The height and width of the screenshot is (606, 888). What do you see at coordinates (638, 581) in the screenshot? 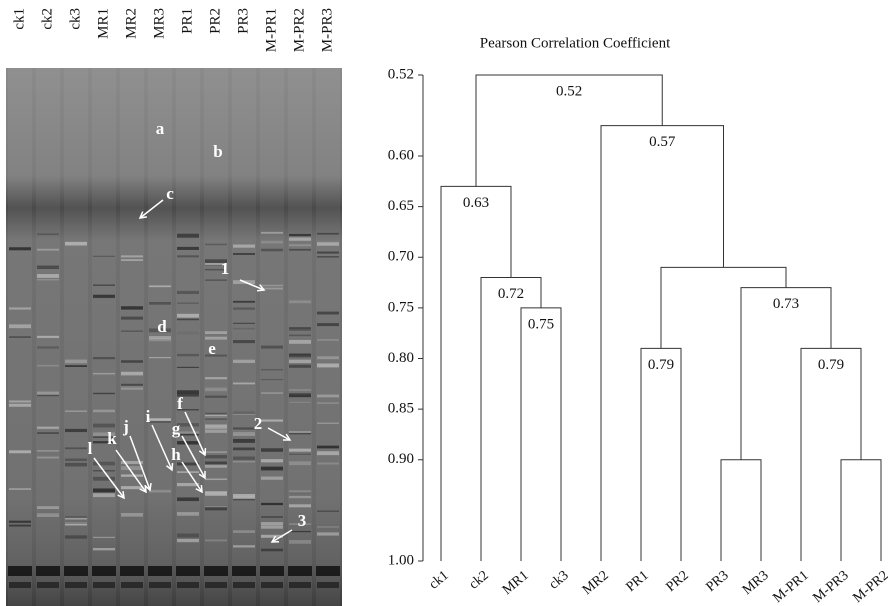
I see `leaf-label: PR1` at bounding box center [638, 581].